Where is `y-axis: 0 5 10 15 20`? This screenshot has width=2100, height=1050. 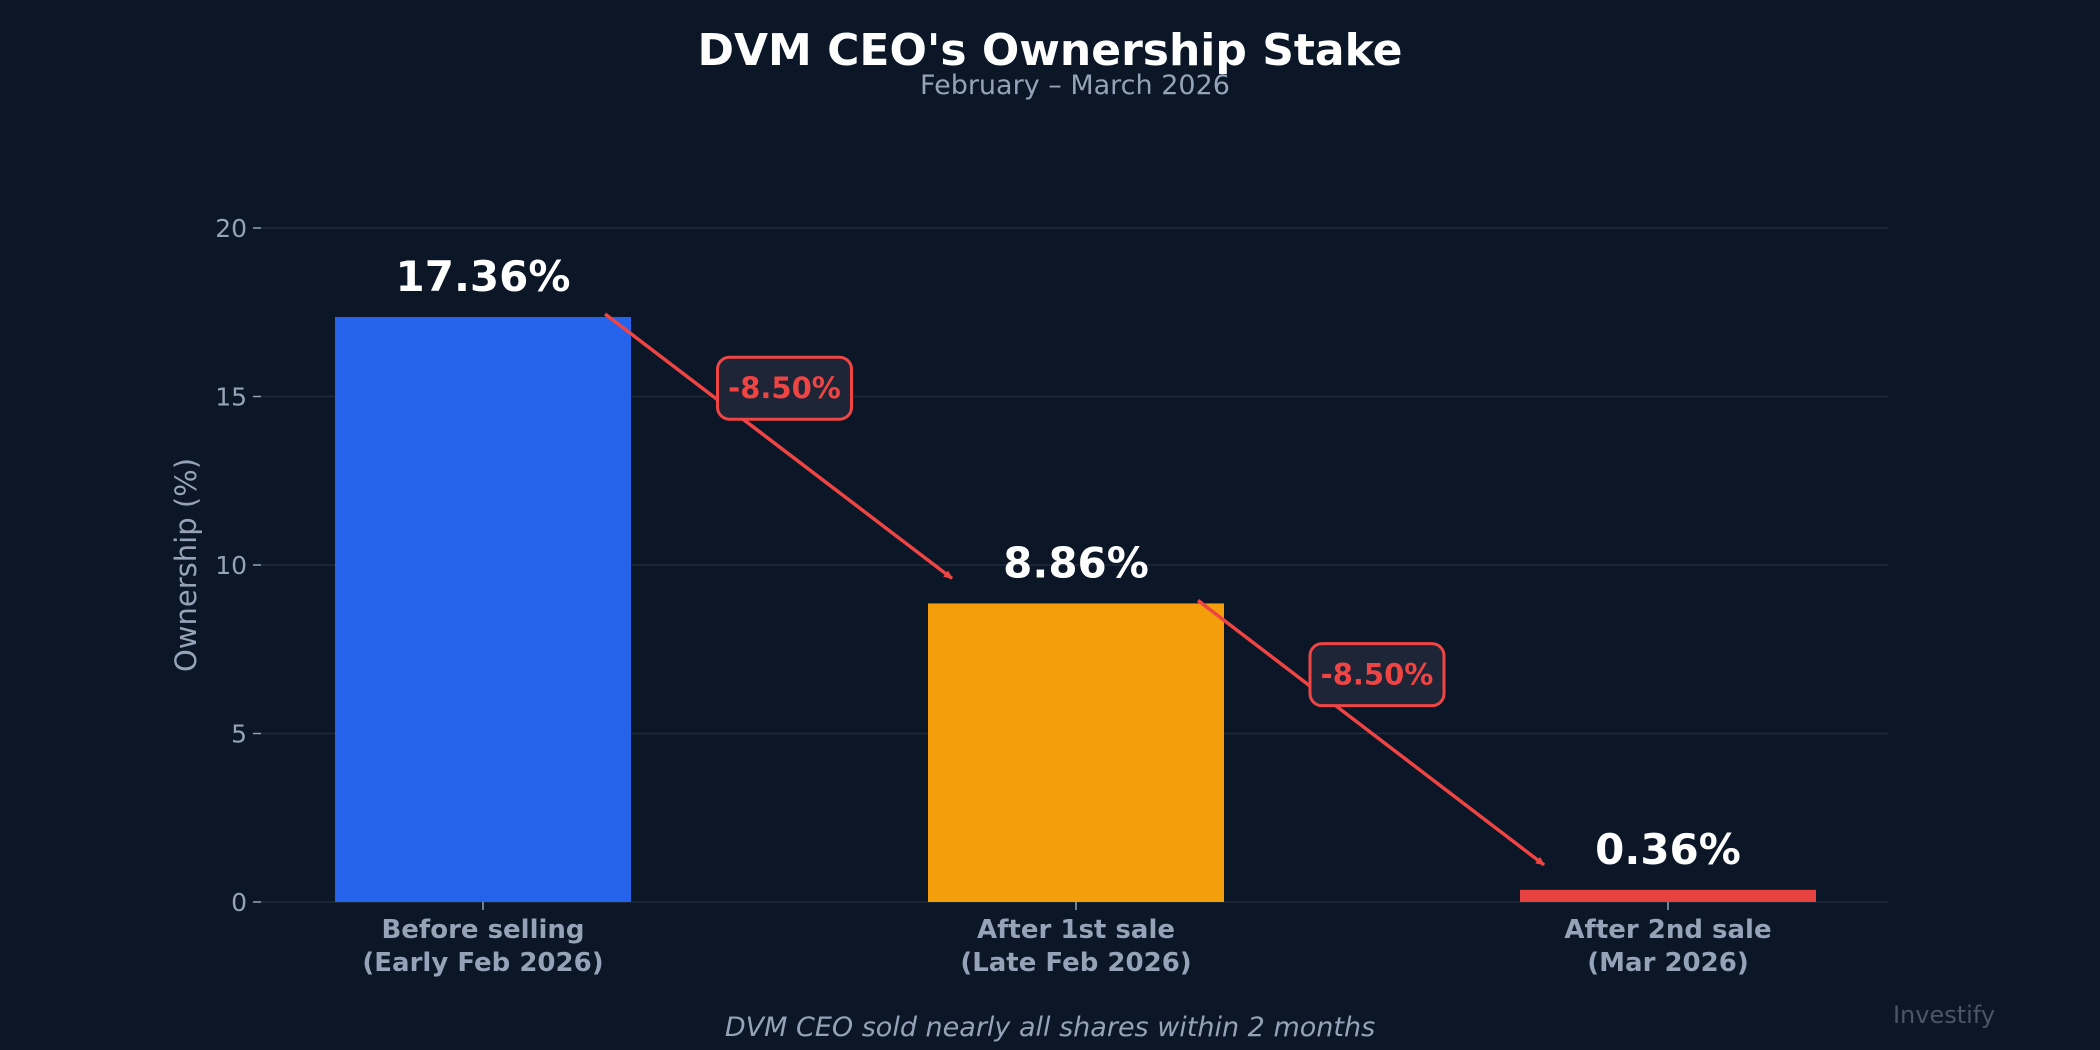 y-axis: 0 5 10 15 20 is located at coordinates (238, 565).